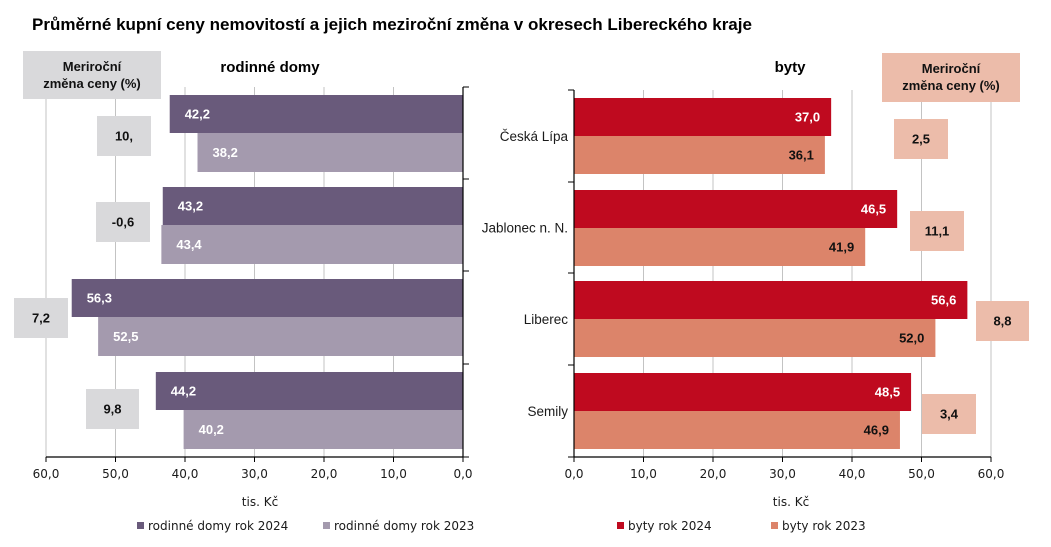  I want to click on yoy-change-label: 2,5, so click(921, 139).